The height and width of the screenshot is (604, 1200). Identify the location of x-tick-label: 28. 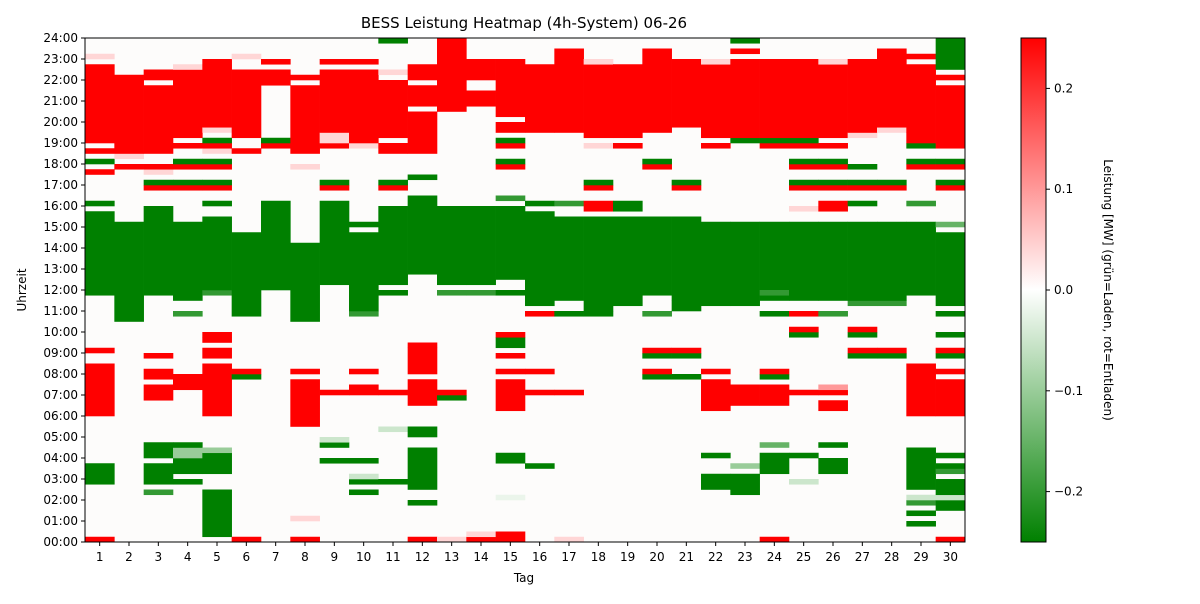
(891, 557).